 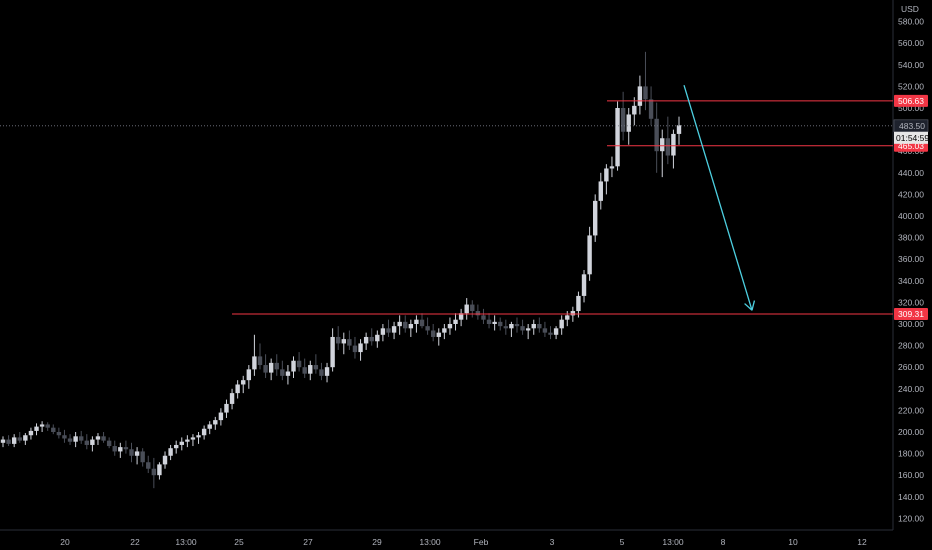 I want to click on price-tick-label: 540.00, so click(x=911, y=65).